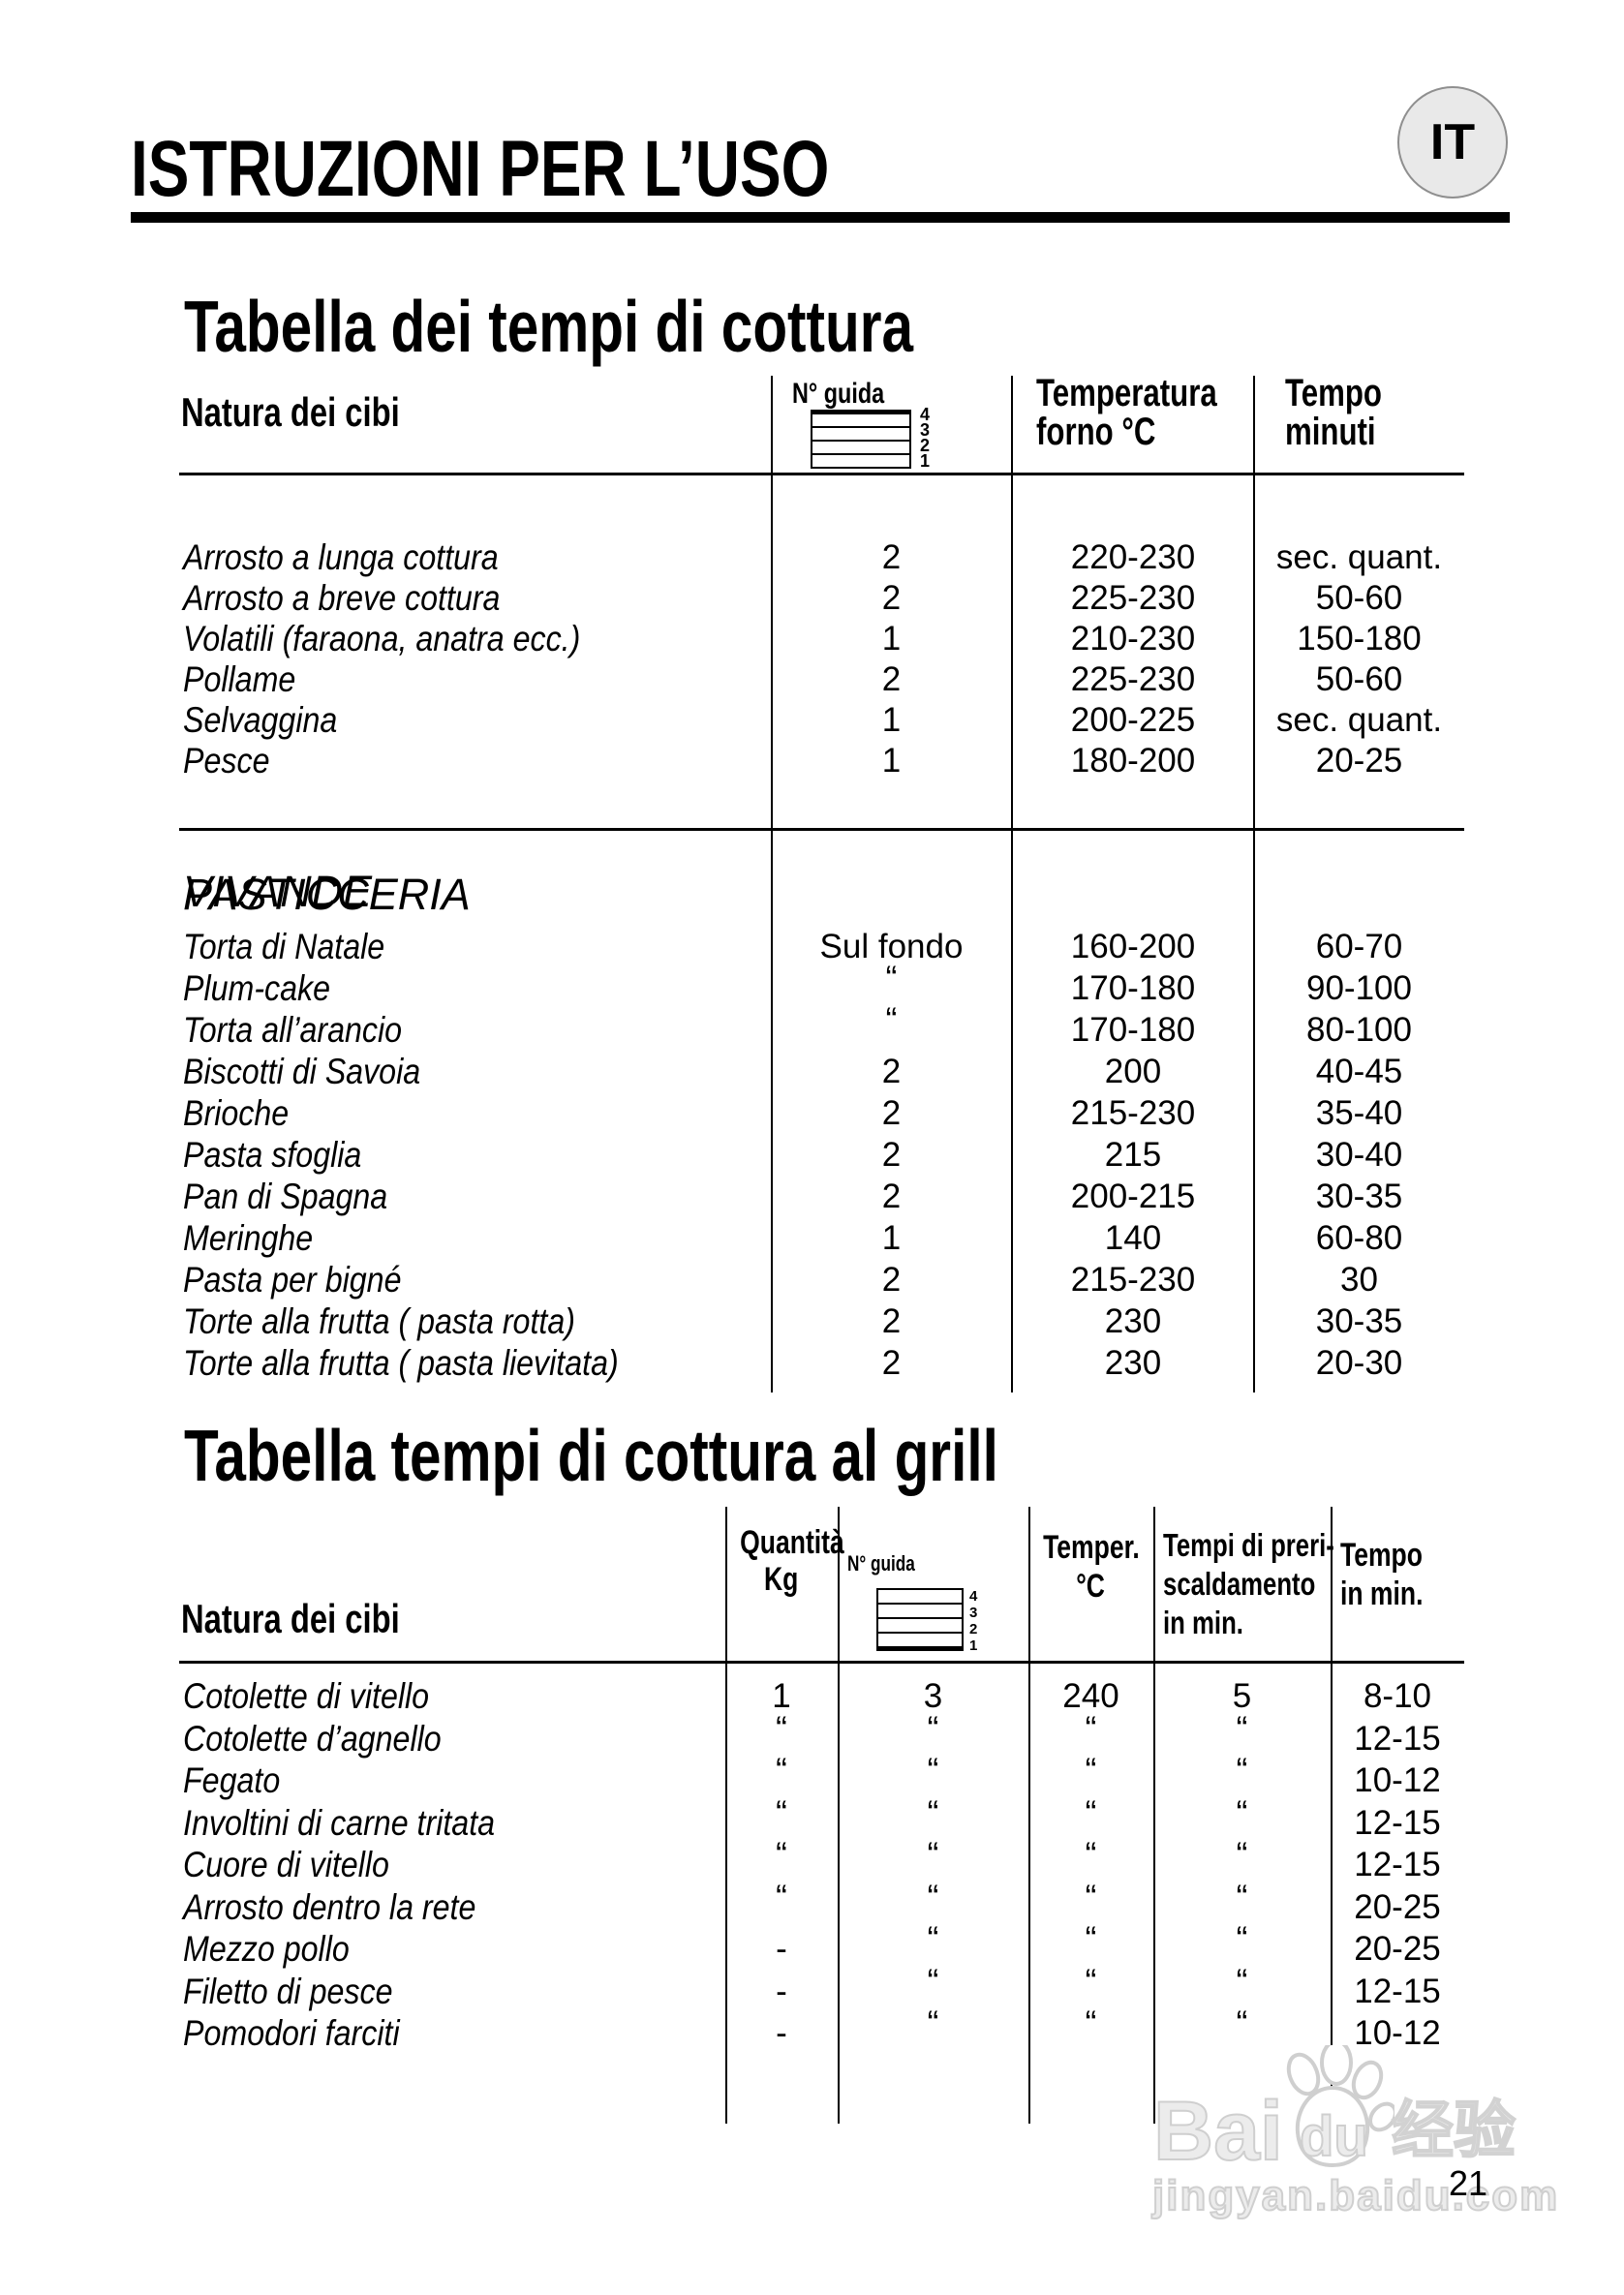  Describe the element at coordinates (1218, 2132) in the screenshot. I see `watermark-brand-left: Bai` at that location.